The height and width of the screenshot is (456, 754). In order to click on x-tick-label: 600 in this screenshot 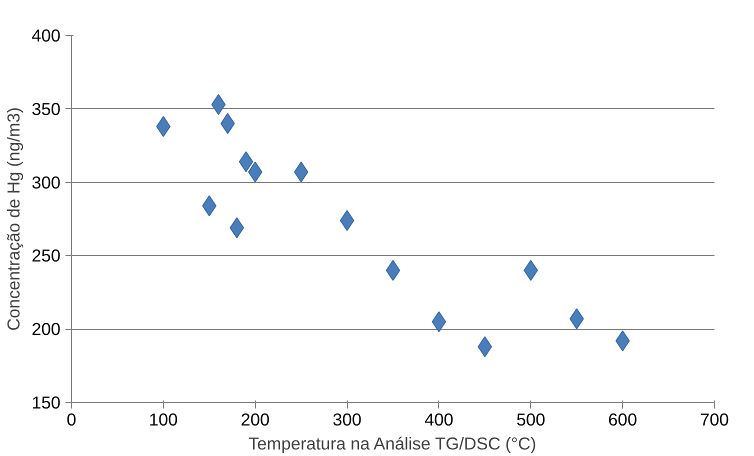, I will do `click(623, 420)`.